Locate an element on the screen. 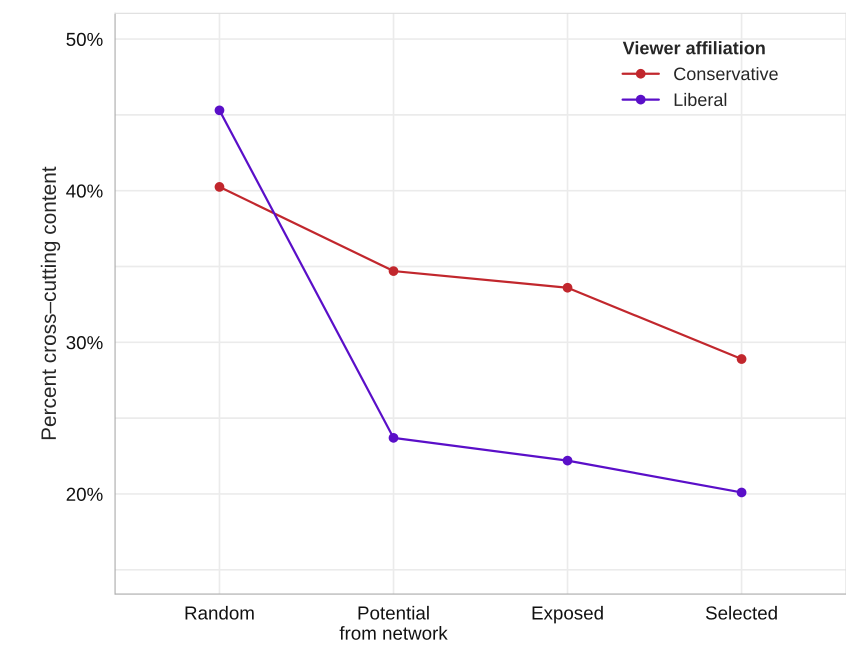  x-tick-label: Potential from network is located at coordinates (394, 623).